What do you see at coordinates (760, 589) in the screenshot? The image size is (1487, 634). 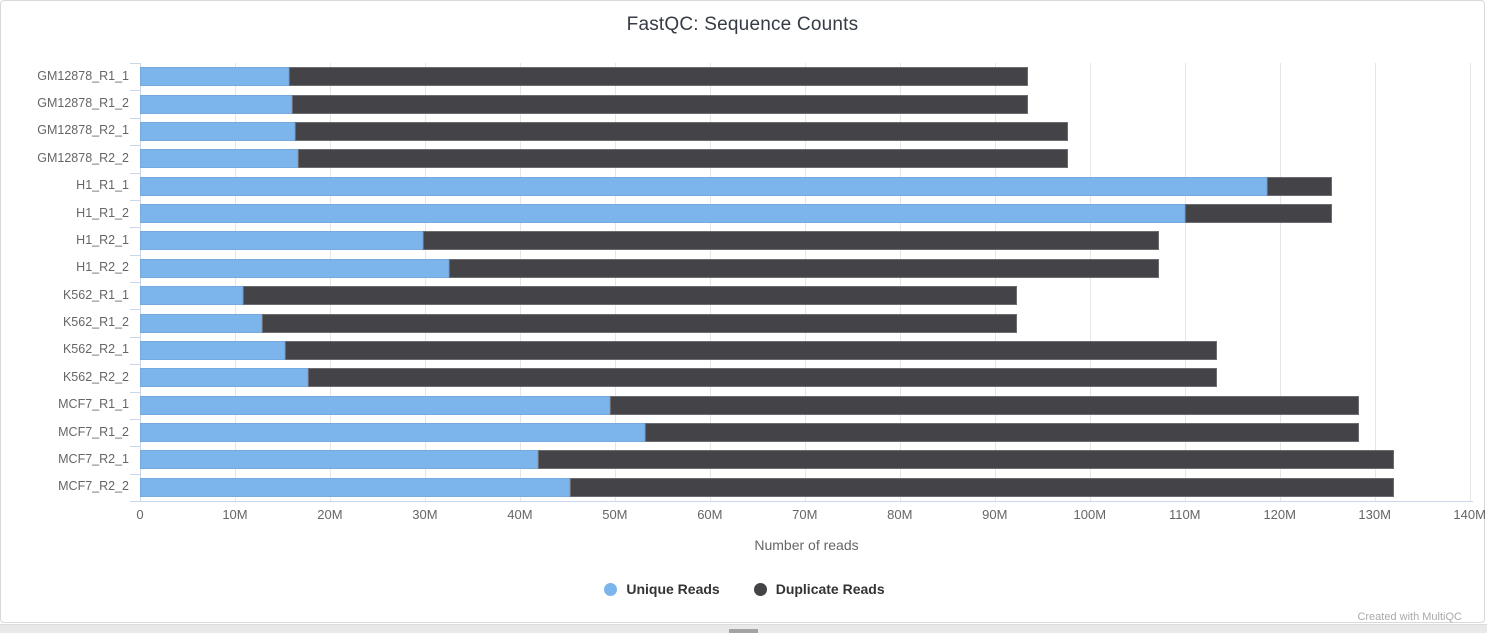 I see `duplicate-reads-marker-icon` at bounding box center [760, 589].